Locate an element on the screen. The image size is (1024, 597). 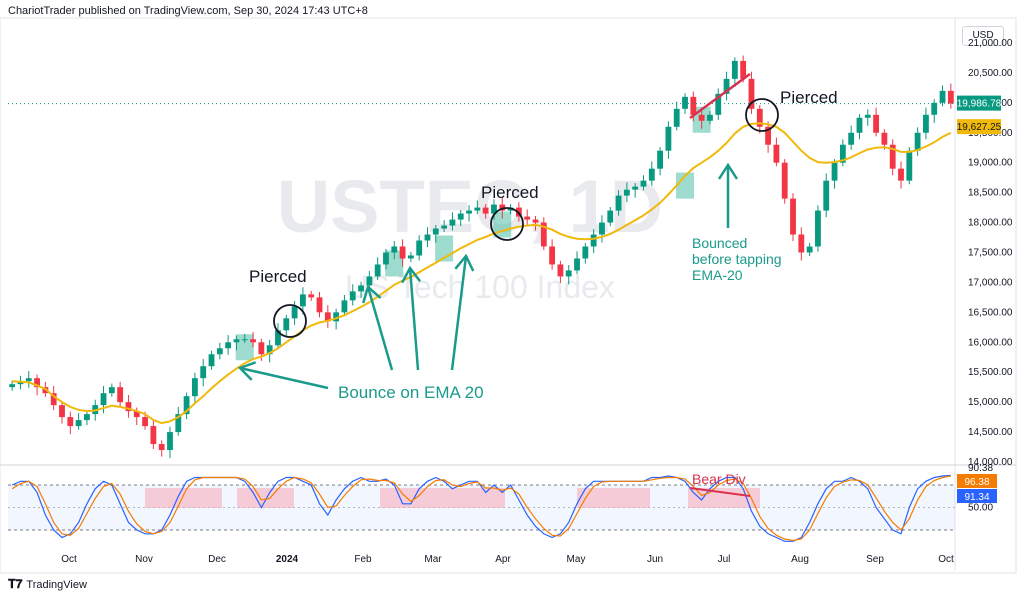
price-tick-label: 21,000.00 is located at coordinates (990, 43).